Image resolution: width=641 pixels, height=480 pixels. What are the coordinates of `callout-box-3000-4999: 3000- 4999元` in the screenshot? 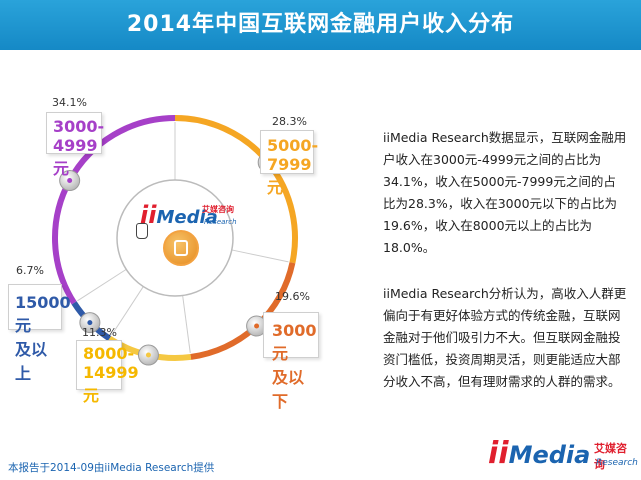 It's located at (75, 145).